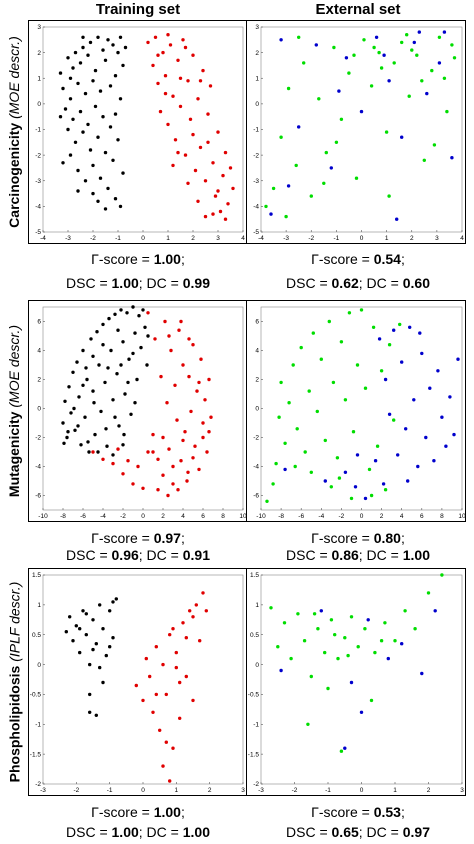  What do you see at coordinates (345, 832) in the screenshot?
I see `dsc-value: 0.65` at bounding box center [345, 832].